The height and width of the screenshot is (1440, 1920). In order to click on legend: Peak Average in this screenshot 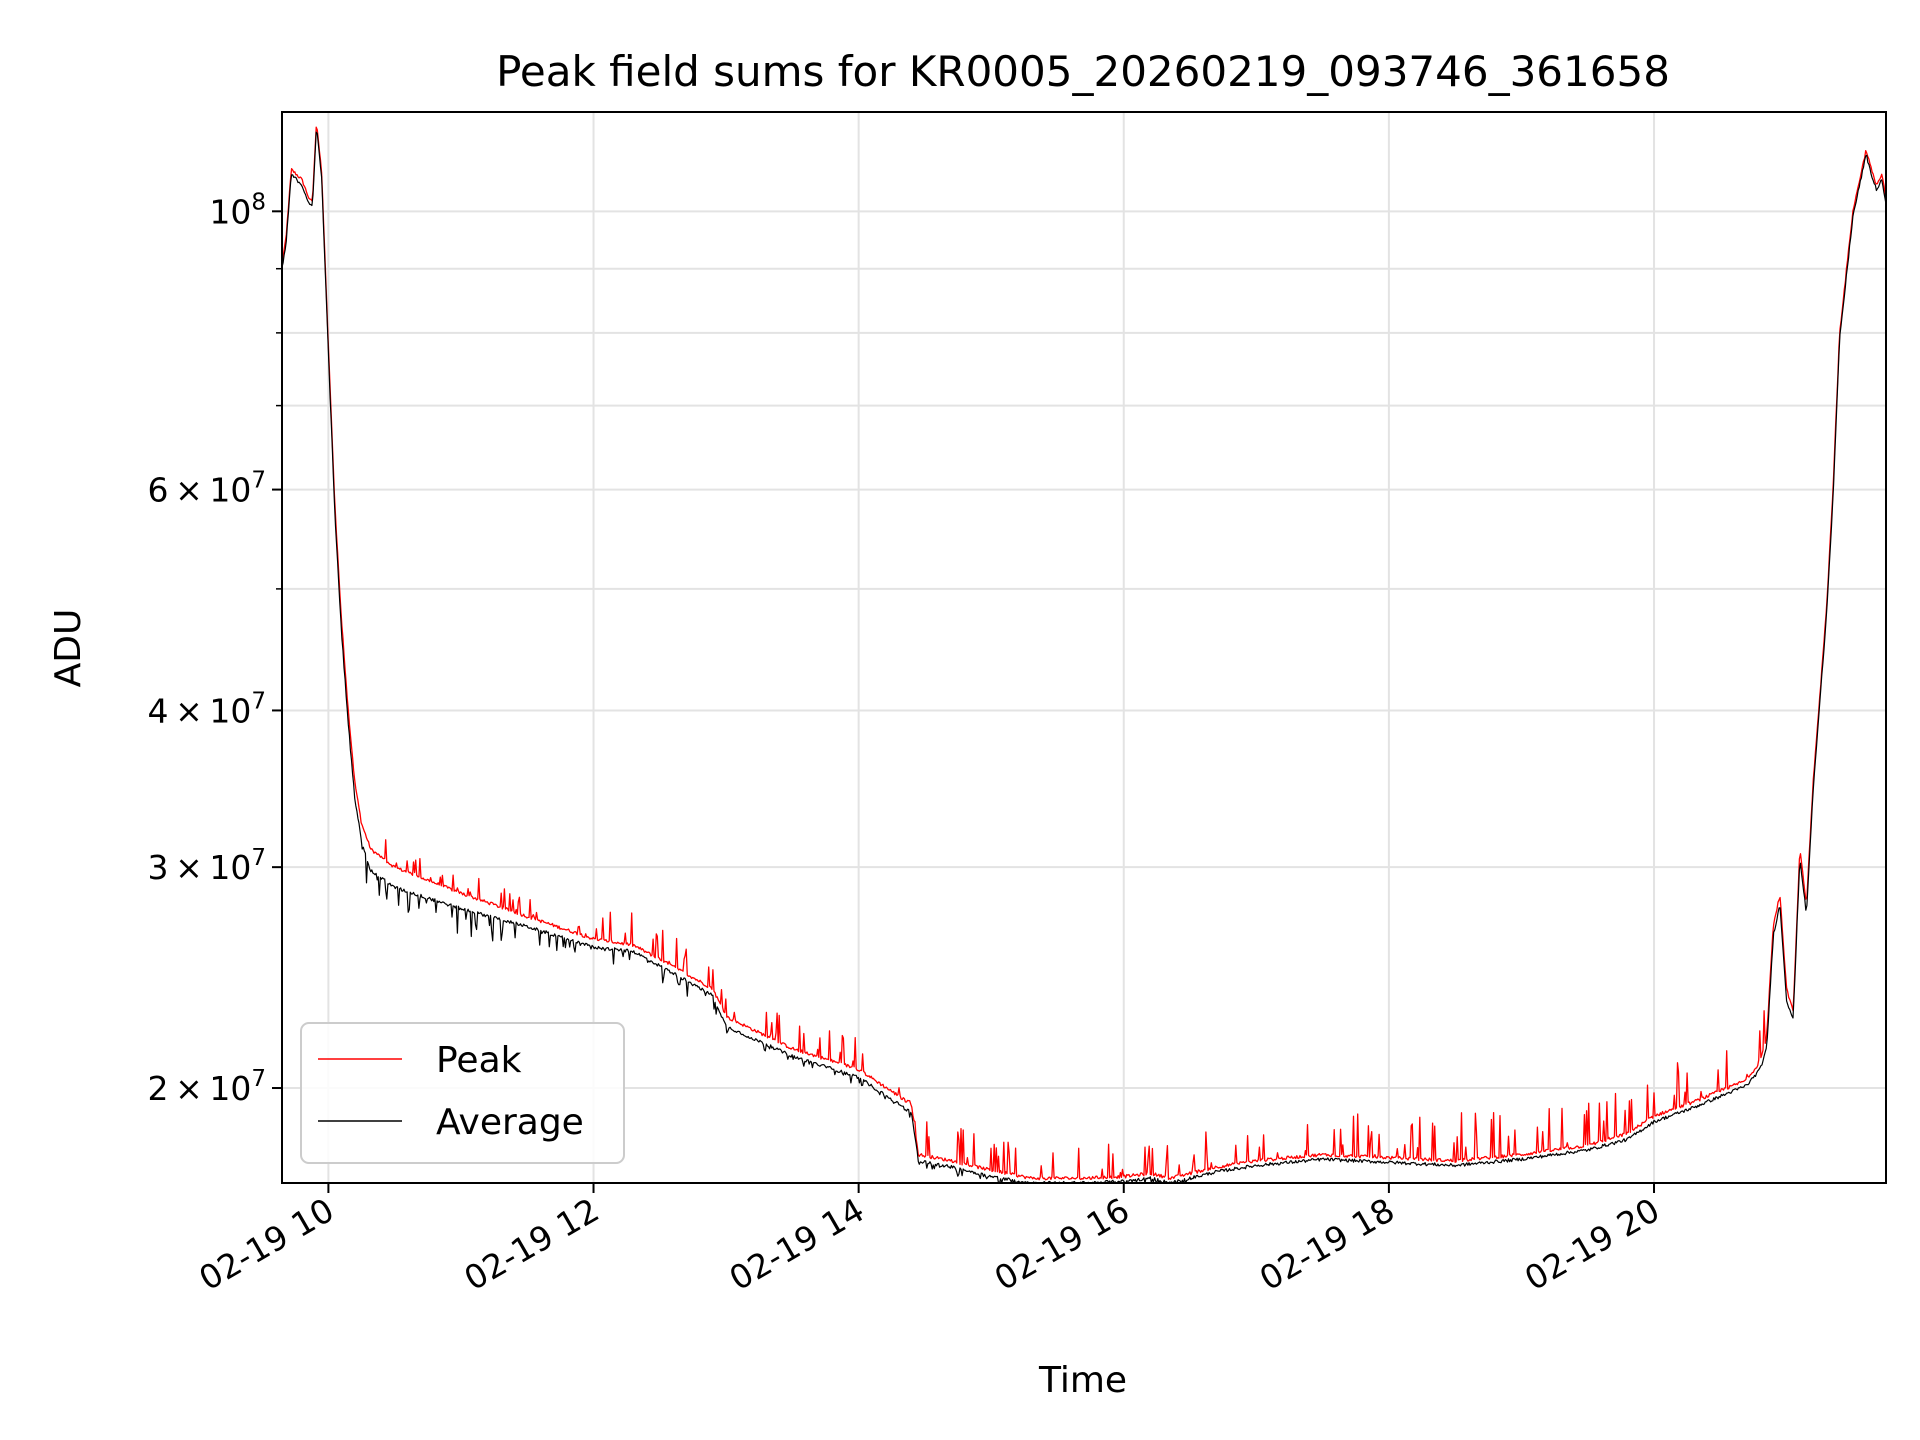, I will do `click(462, 1093)`.